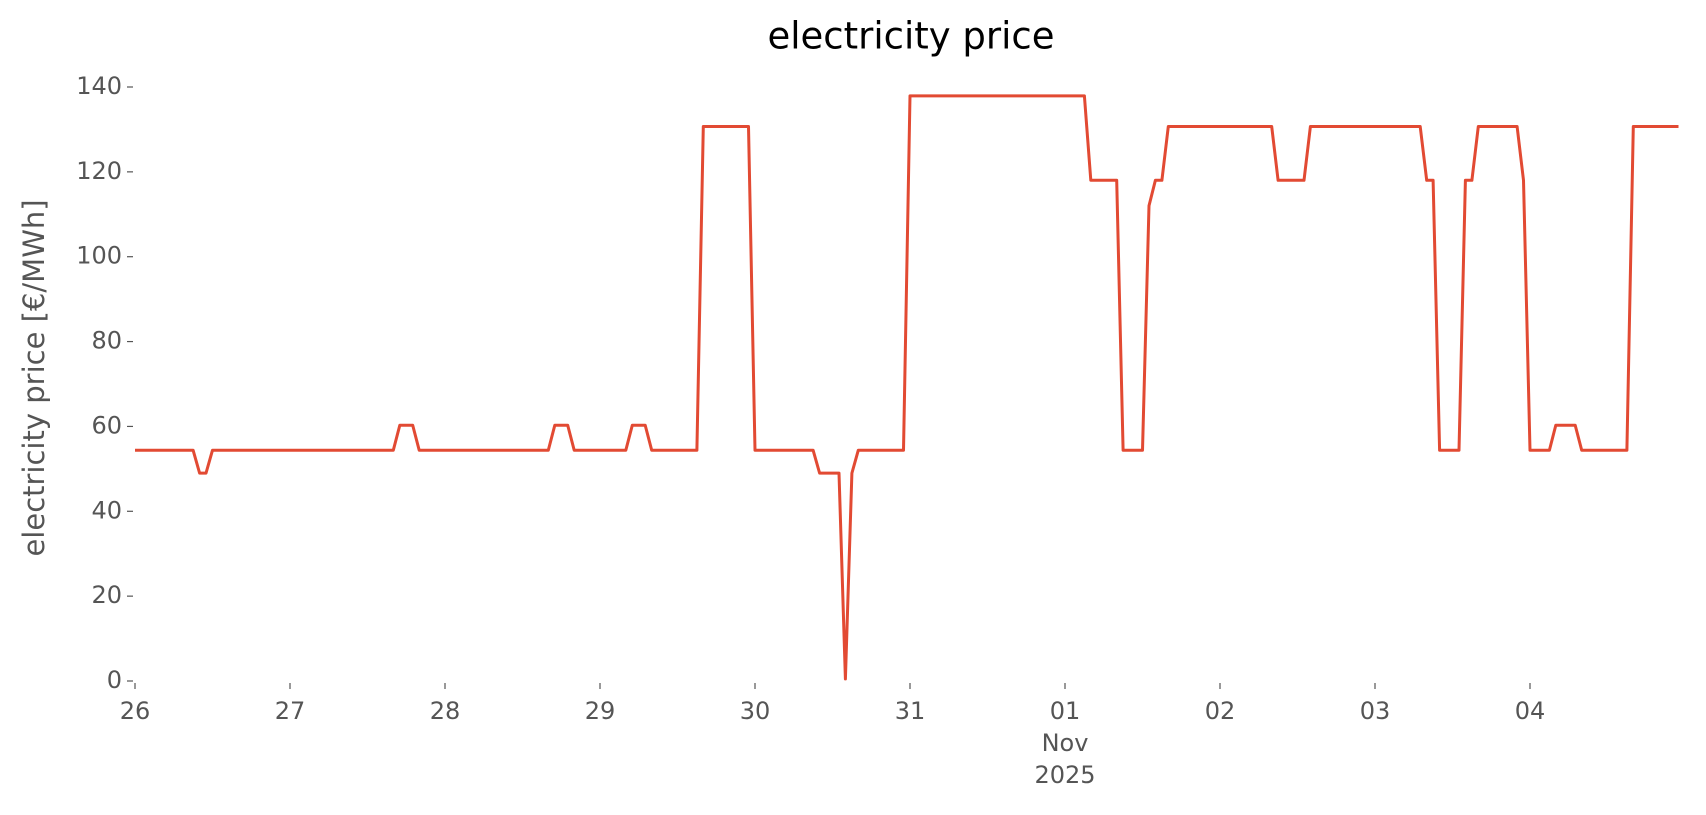 The width and height of the screenshot is (1706, 815). Describe the element at coordinates (135, 711) in the screenshot. I see `x-tick-label: 26` at that location.